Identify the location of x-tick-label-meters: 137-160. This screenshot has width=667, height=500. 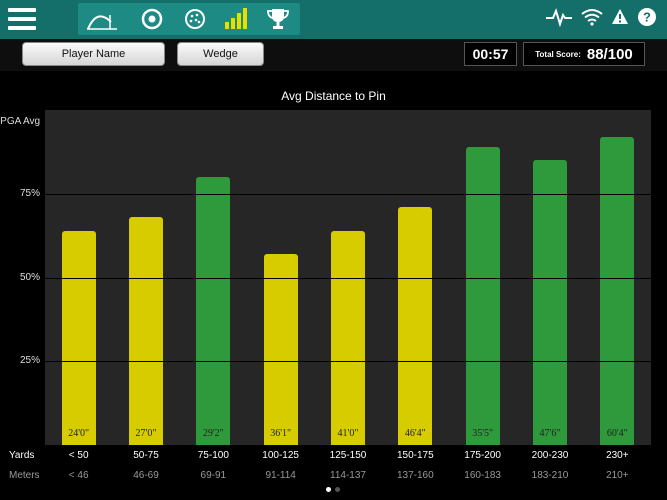
(415, 475).